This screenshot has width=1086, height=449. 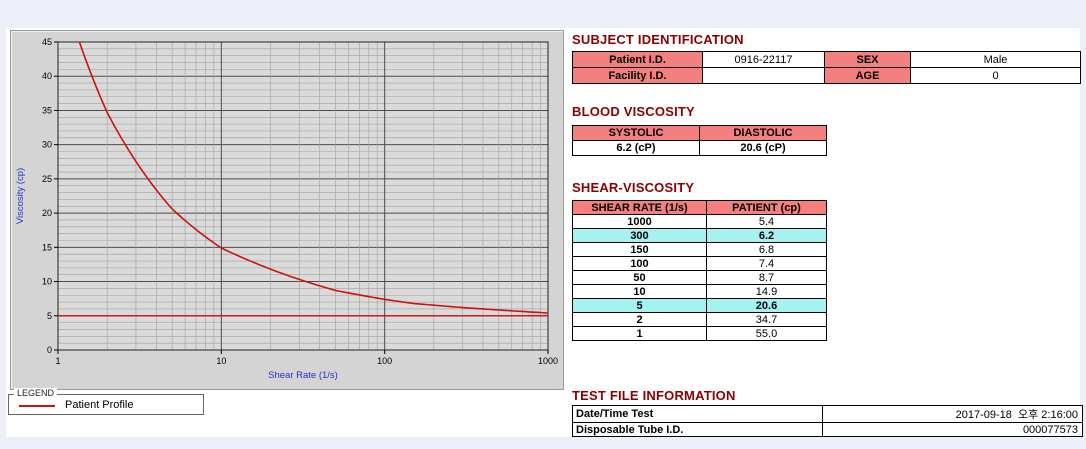 What do you see at coordinates (384, 361) in the screenshot?
I see `svg-text: 100` at bounding box center [384, 361].